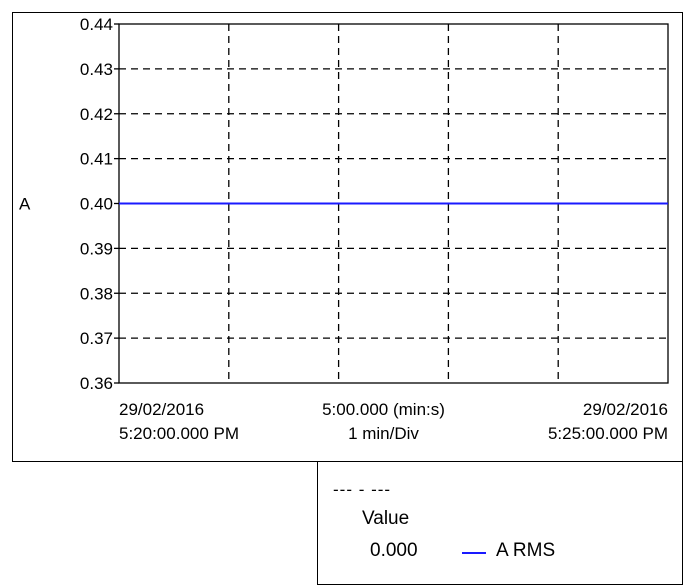 This screenshot has width=686, height=588. Describe the element at coordinates (383, 409) in the screenshot. I see `x-span-label: 5:00.000 (min:s)` at that location.